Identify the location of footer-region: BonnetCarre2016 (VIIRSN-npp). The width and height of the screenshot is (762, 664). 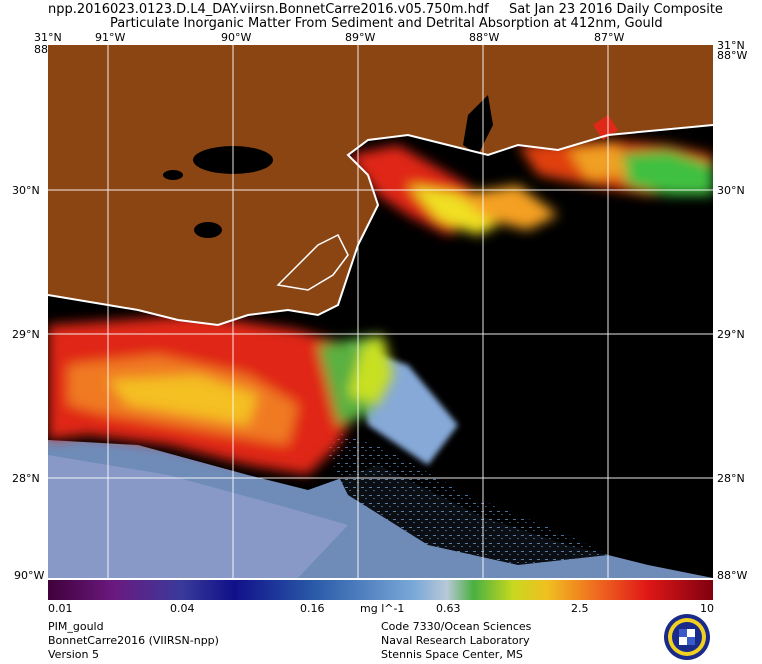
(133, 640).